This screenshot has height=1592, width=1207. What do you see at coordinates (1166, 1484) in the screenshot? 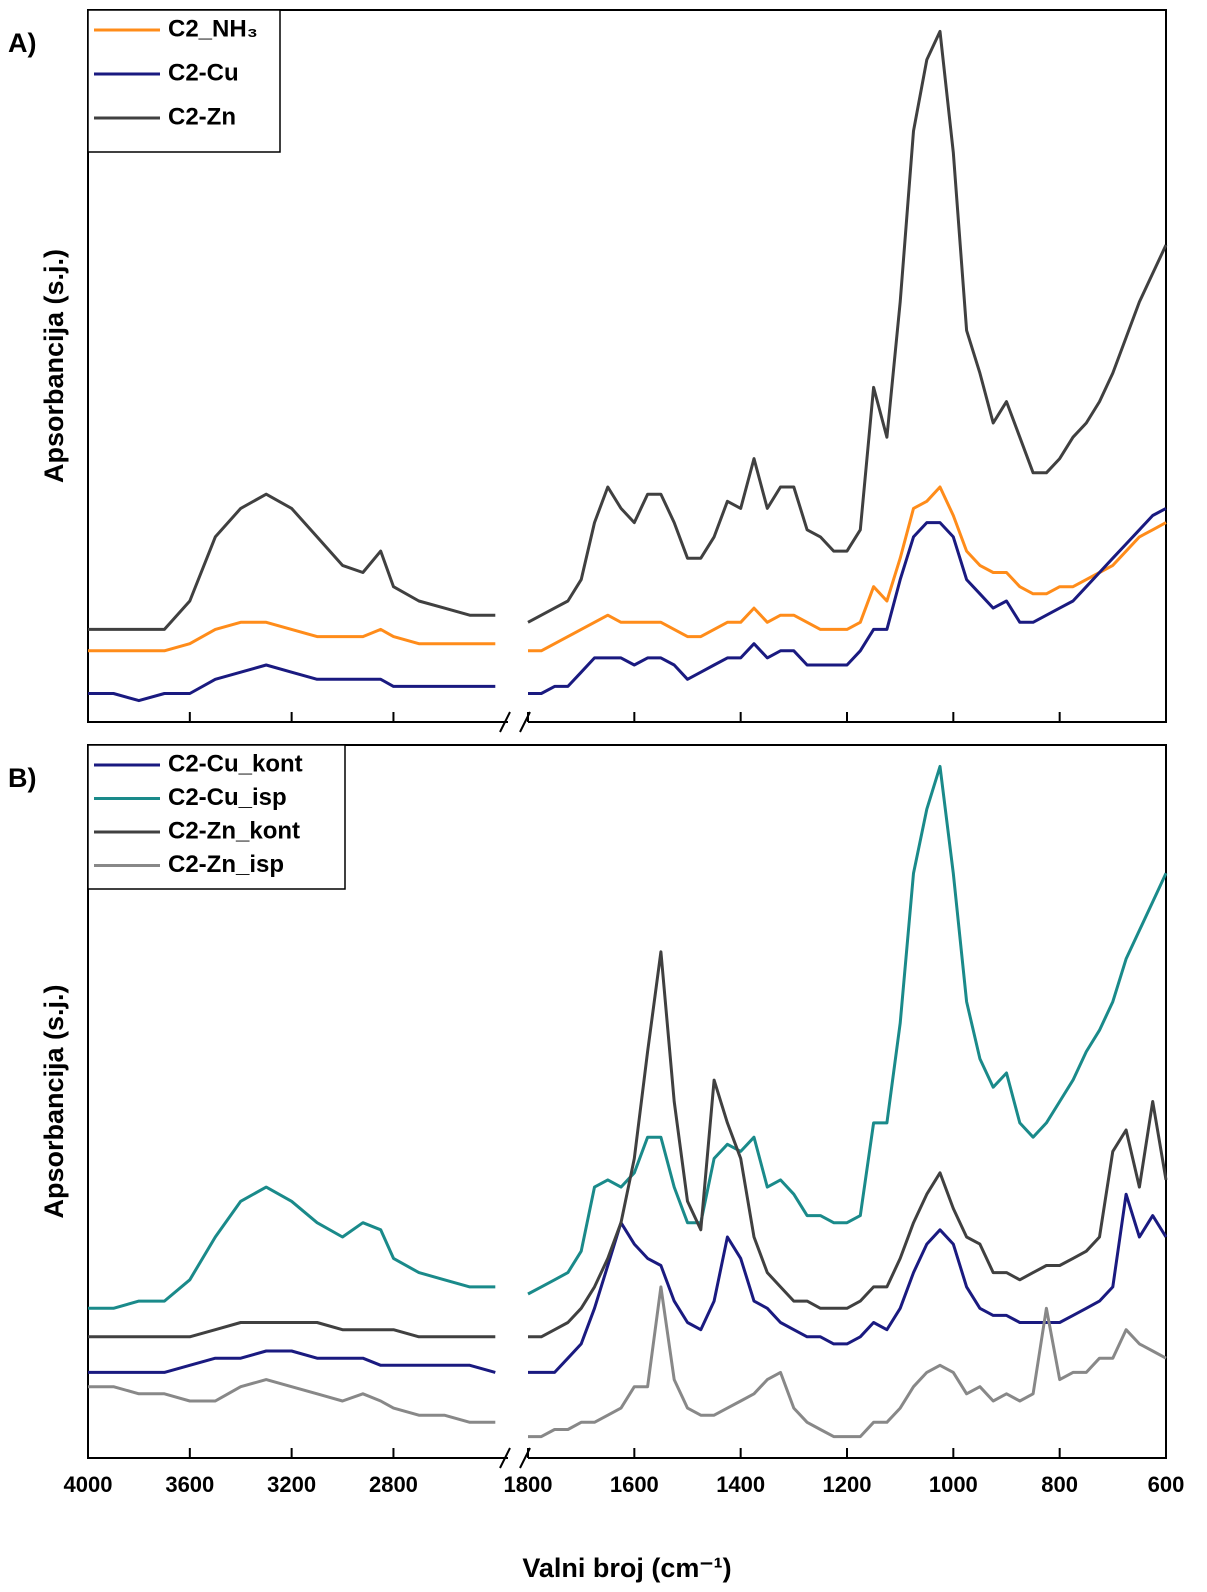
I see `x-tick-label: 600` at bounding box center [1166, 1484].